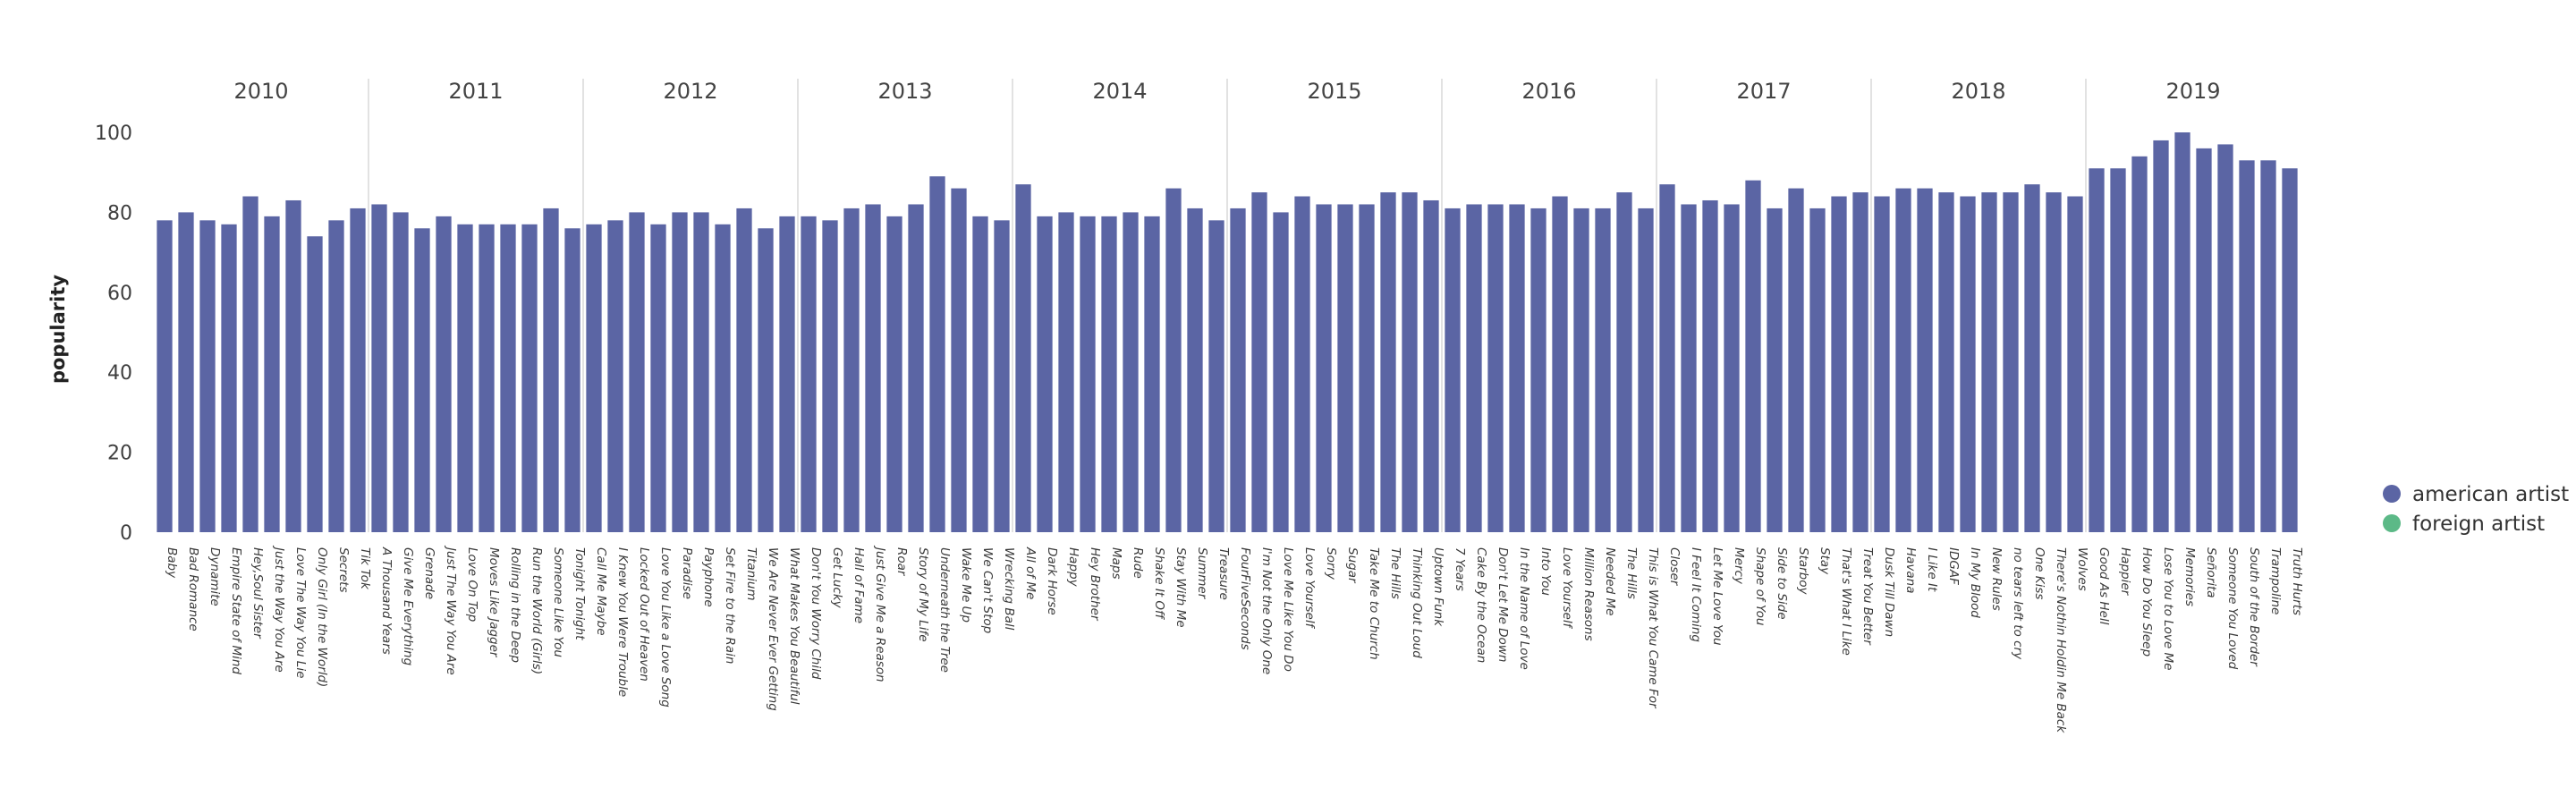  I want to click on x-tick-label: Locked Out of Heaven, so click(644, 614).